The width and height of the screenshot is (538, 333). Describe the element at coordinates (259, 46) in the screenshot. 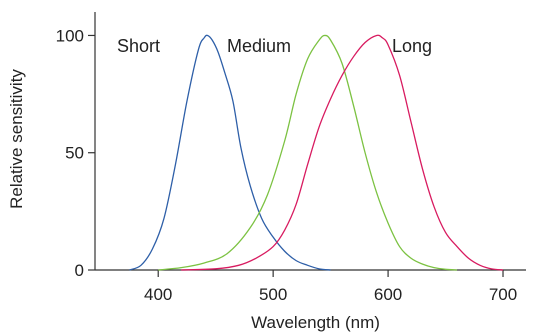

I see `series-label-medium: Medium` at that location.